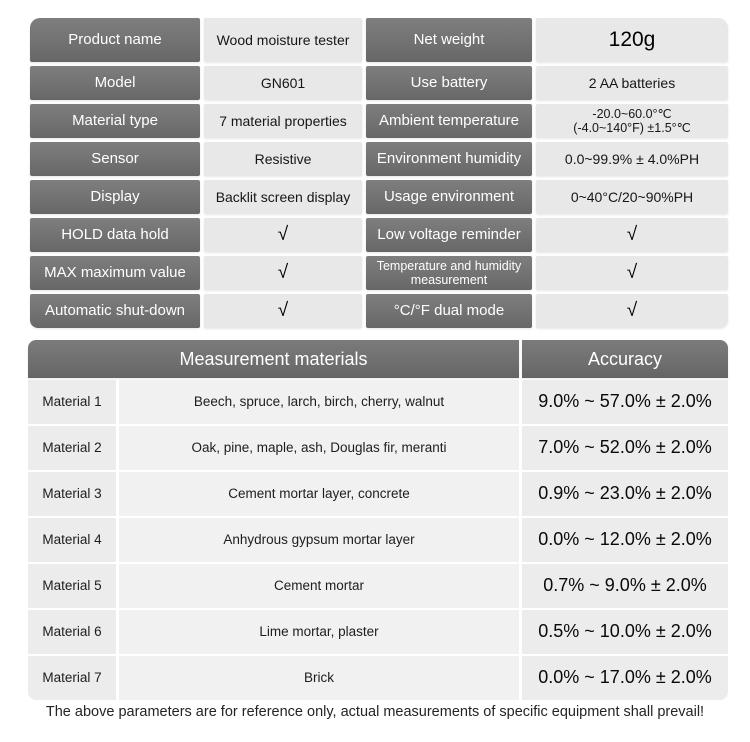 This screenshot has height=742, width=750. Describe the element at coordinates (319, 494) in the screenshot. I see `material-list: Cement mortar layer, concrete` at that location.